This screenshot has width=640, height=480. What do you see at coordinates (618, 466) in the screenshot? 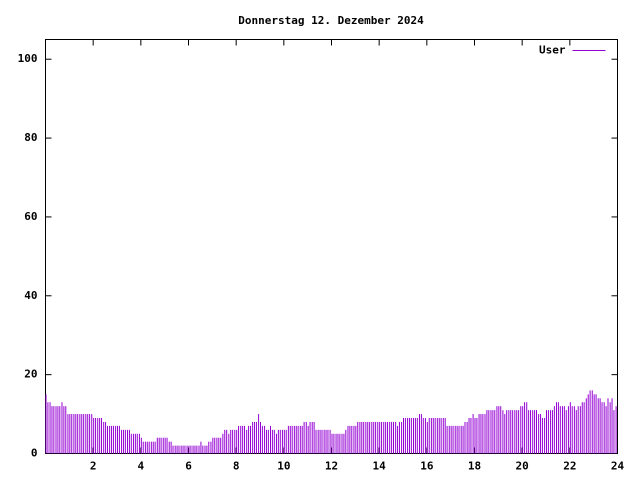
I see `x-tick-label: 24` at bounding box center [618, 466].